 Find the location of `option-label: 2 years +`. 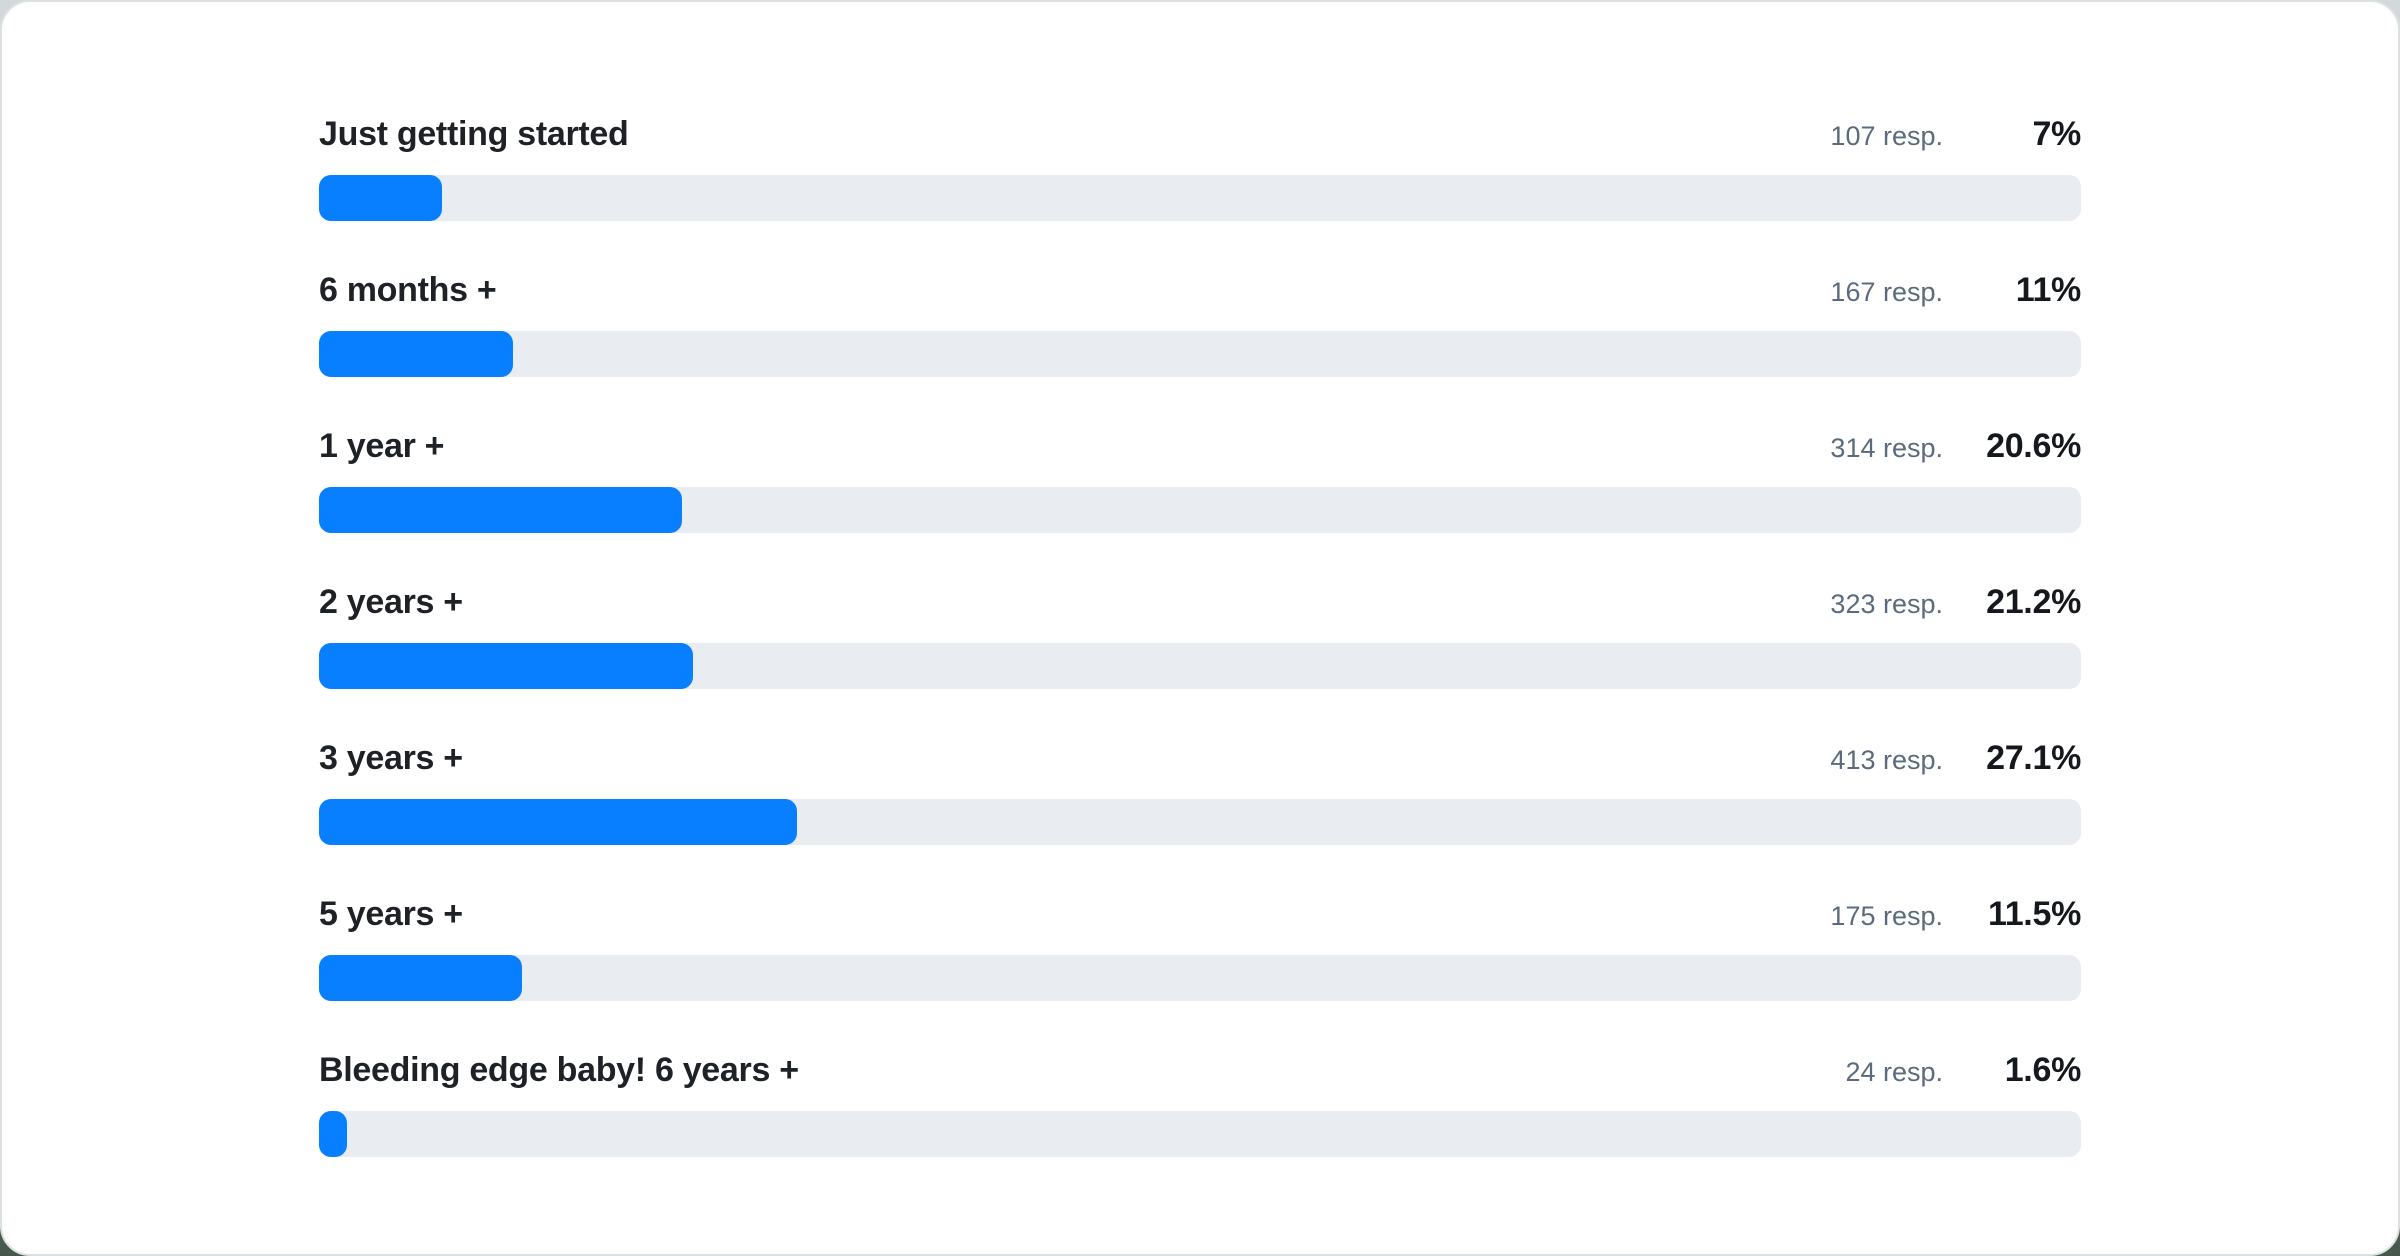

option-label: 2 years + is located at coordinates (391, 602).